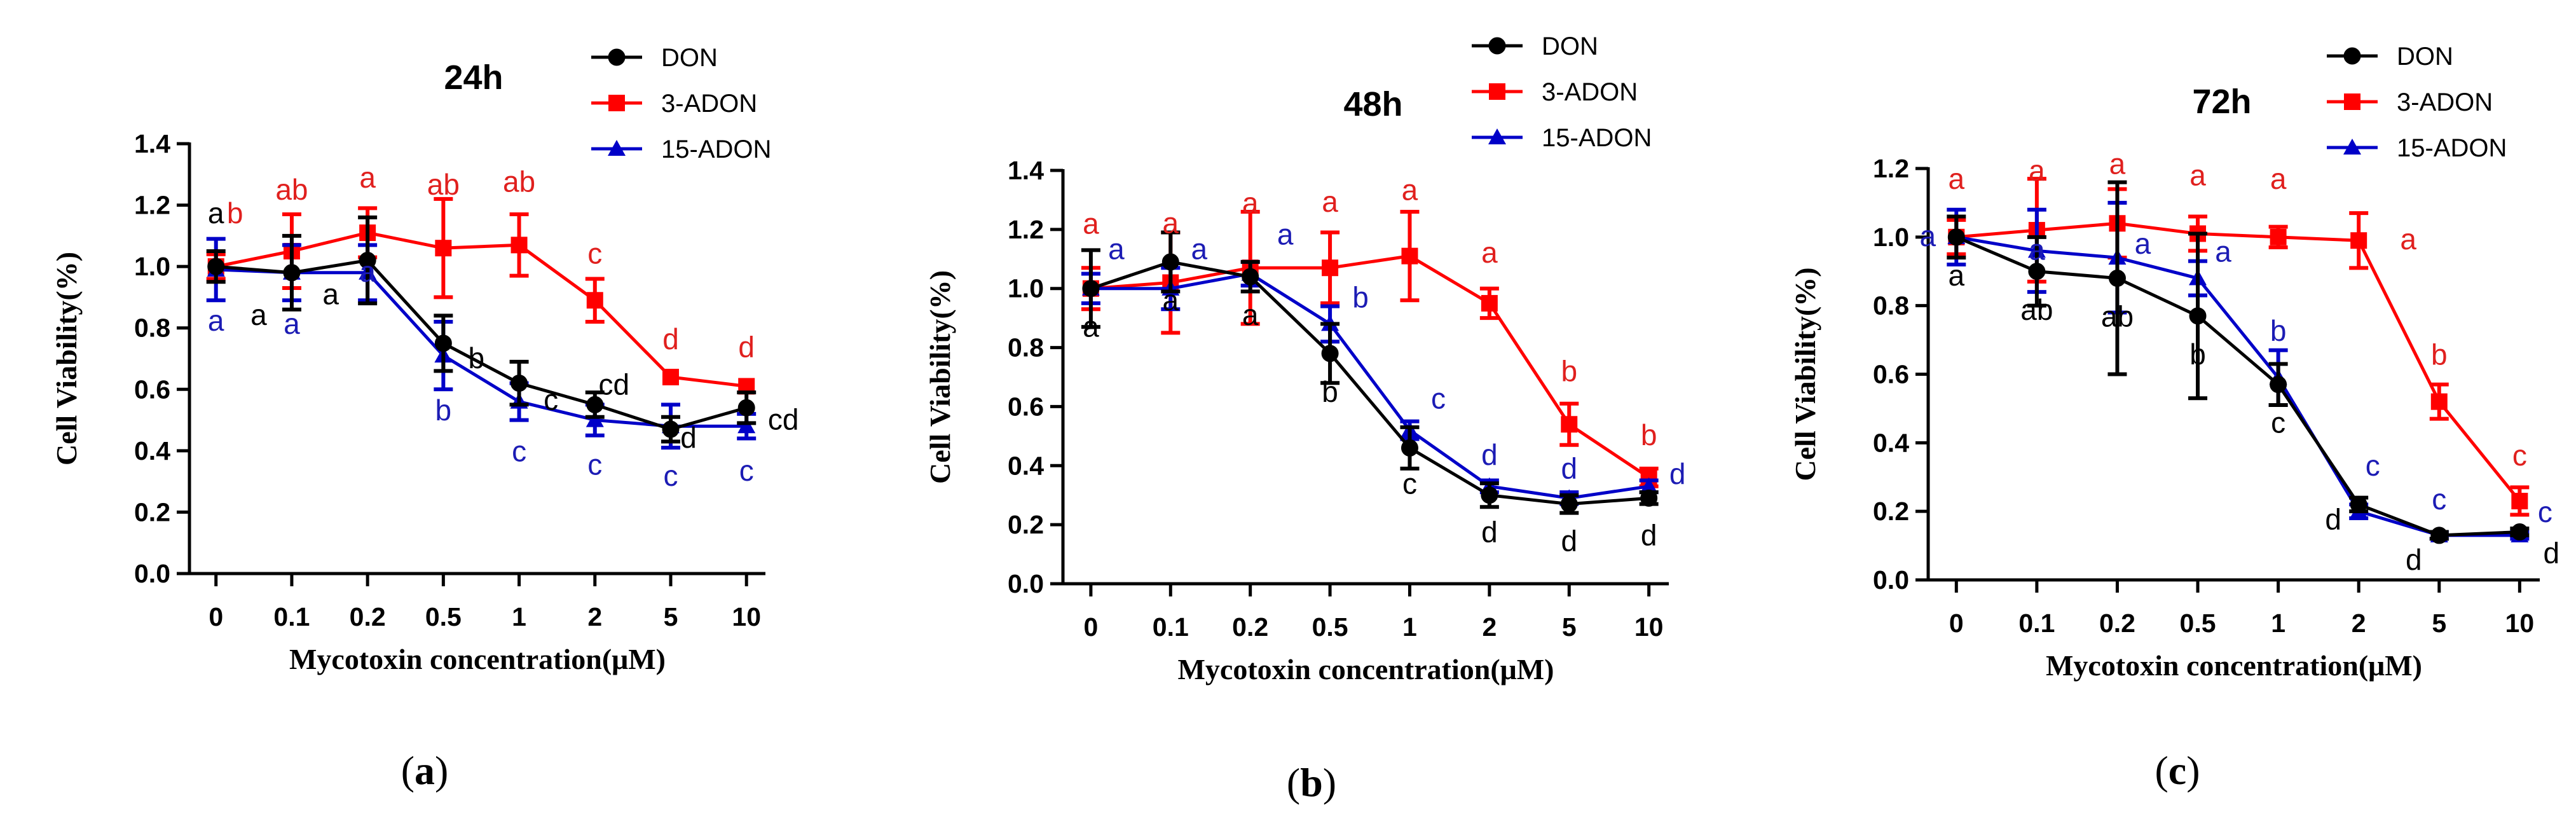 The width and height of the screenshot is (2576, 833). What do you see at coordinates (2417, 102) in the screenshot?
I see `legend: DON 3-ADON 15-ADON` at bounding box center [2417, 102].